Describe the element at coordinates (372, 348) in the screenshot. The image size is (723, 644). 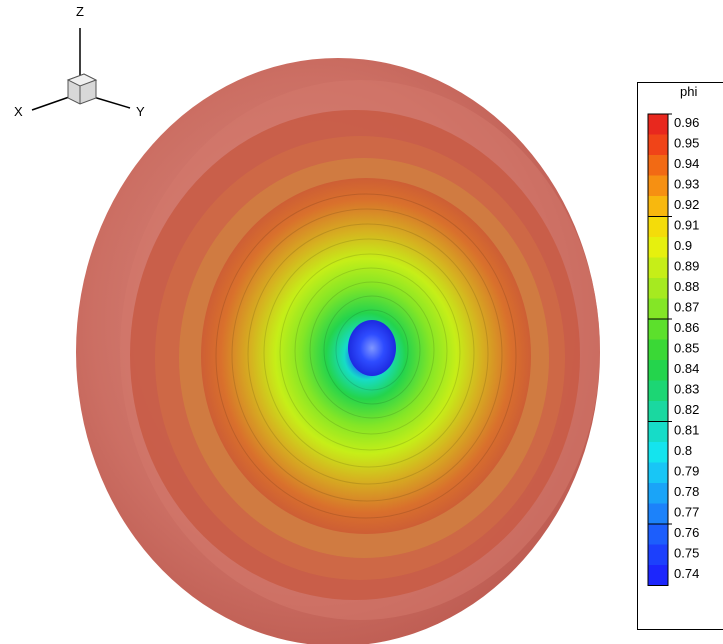
I see `core-region` at that location.